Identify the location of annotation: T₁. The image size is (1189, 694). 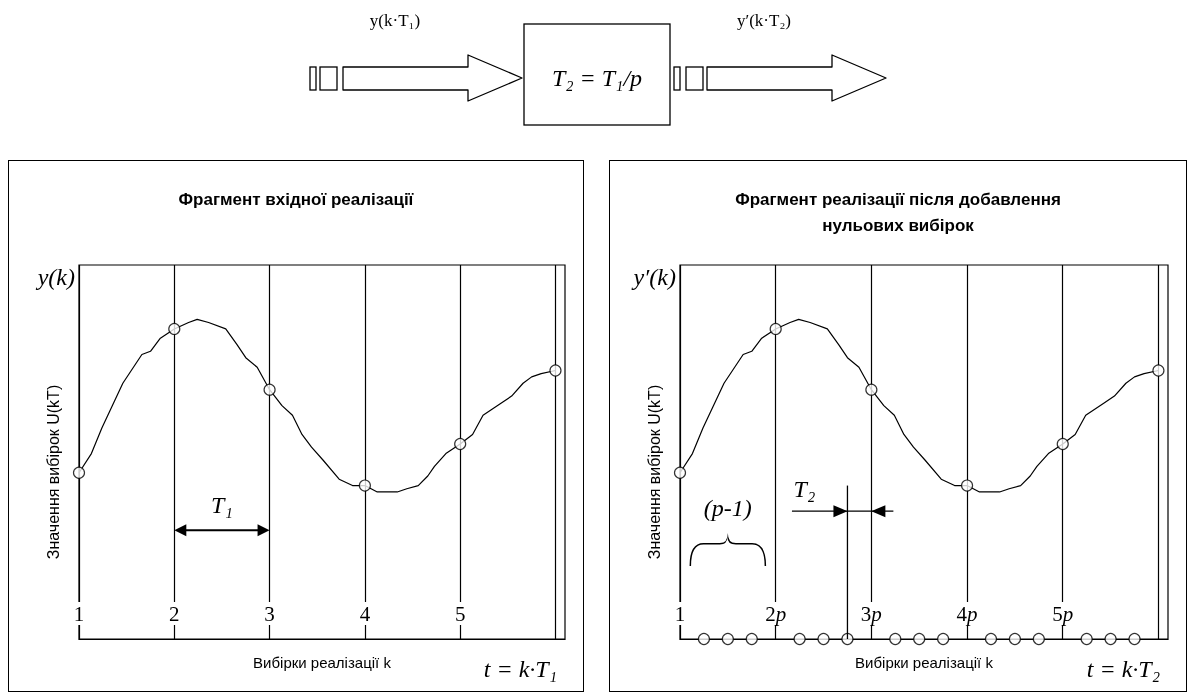
(222, 504).